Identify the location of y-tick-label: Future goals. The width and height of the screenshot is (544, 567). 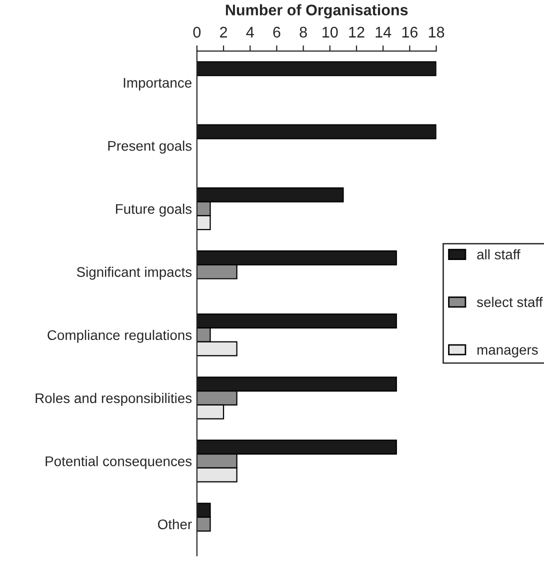
(154, 210).